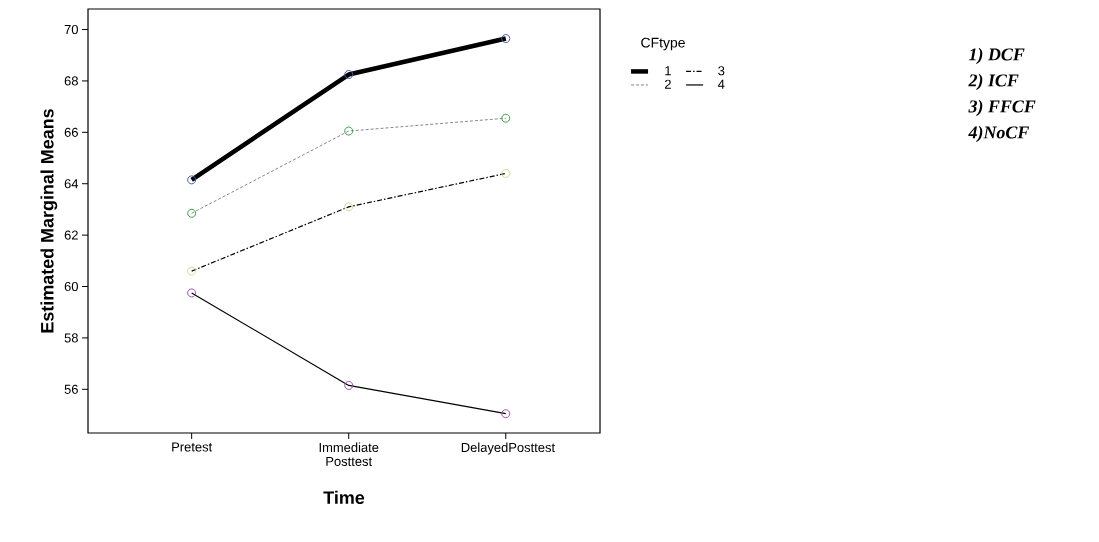 Image resolution: width=1099 pixels, height=542 pixels. I want to click on legend-label: 1, so click(668, 71).